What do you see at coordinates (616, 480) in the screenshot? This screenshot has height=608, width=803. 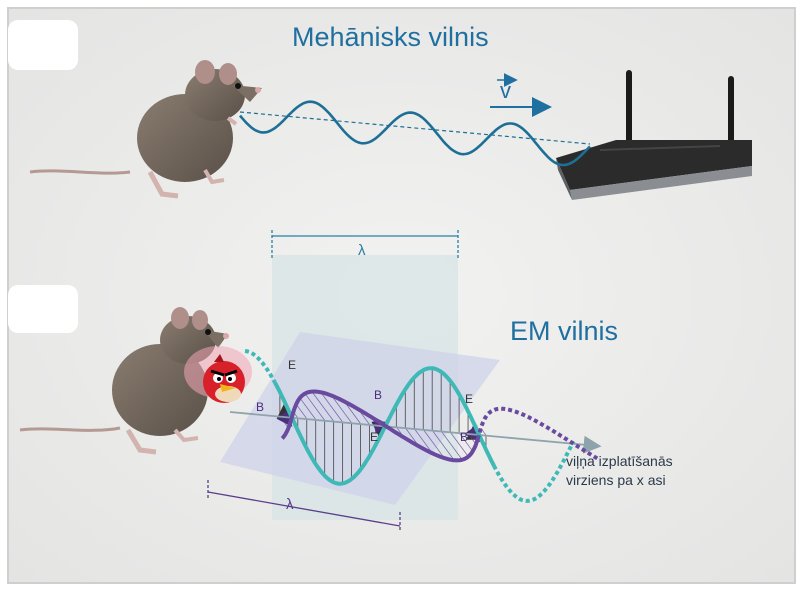 I see `propagation-label-line2: virziens pa x asi` at bounding box center [616, 480].